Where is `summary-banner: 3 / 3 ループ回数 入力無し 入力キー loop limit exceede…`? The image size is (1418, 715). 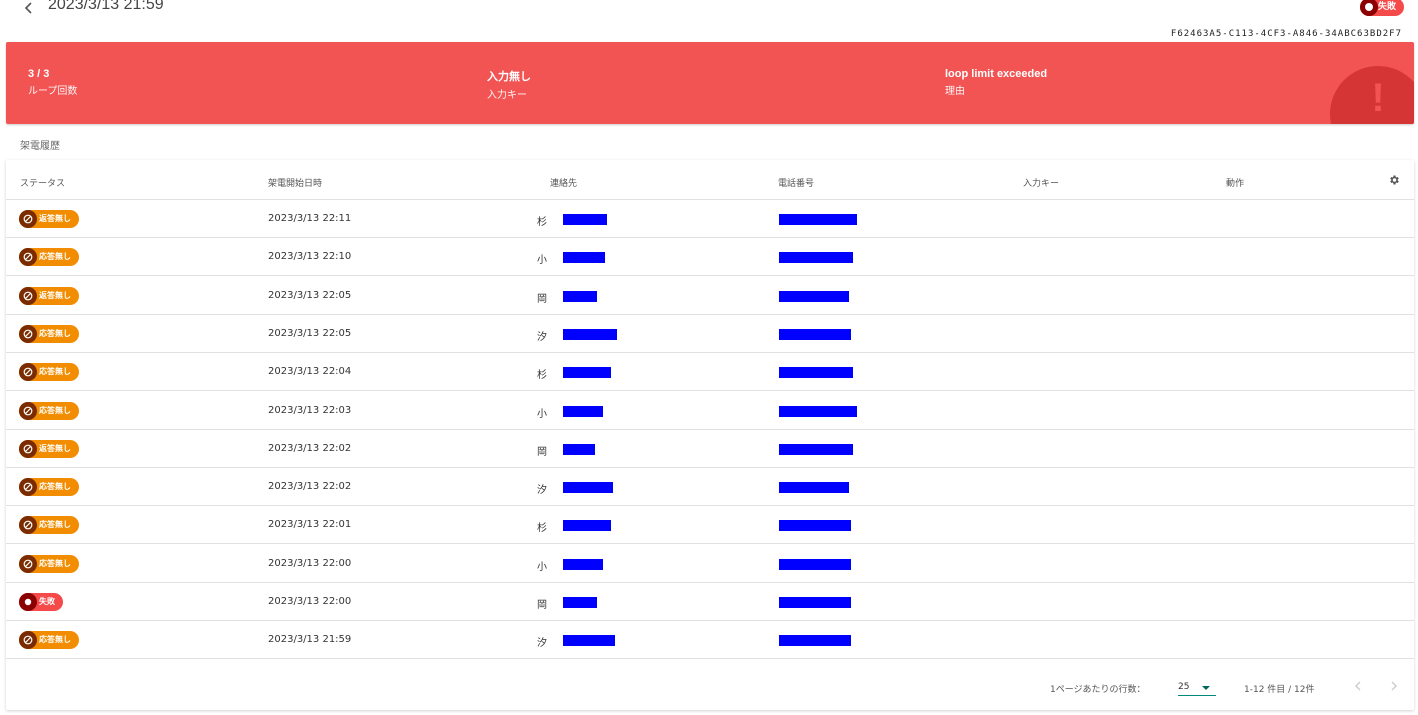 summary-banner: 3 / 3 ループ回数 入力無し 入力キー loop limit exceede… is located at coordinates (710, 83).